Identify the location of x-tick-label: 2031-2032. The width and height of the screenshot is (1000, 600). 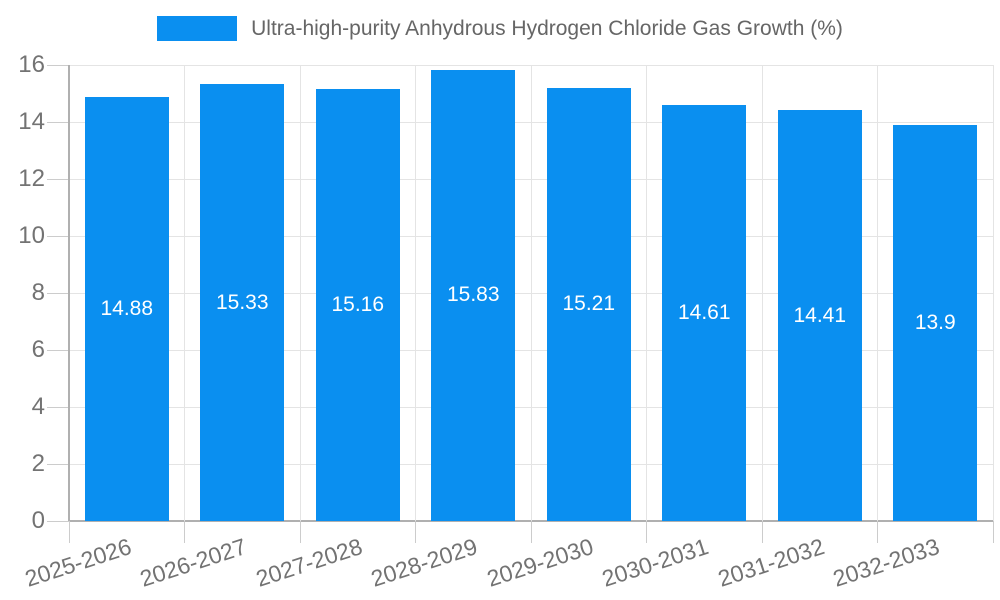
(771, 562).